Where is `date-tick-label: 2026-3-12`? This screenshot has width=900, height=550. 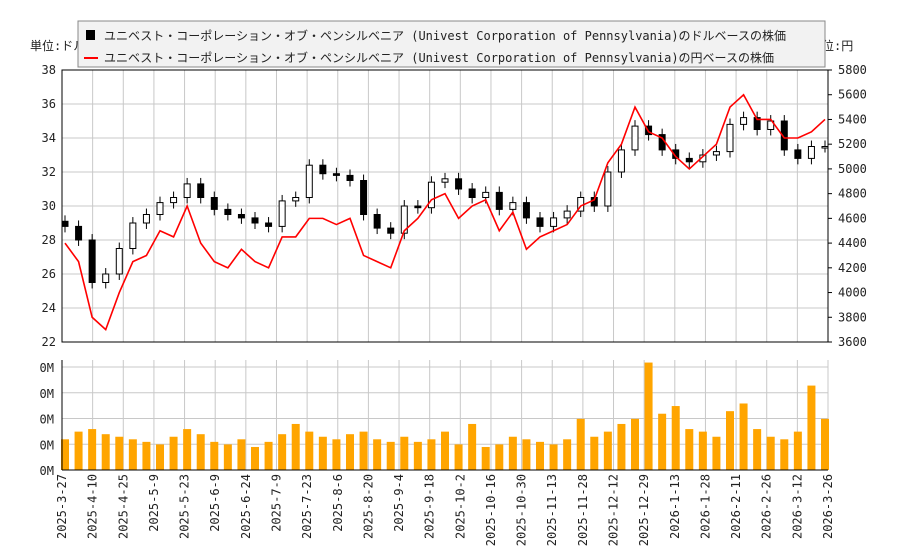 date-tick-label: 2026-3-12 is located at coordinates (797, 506).